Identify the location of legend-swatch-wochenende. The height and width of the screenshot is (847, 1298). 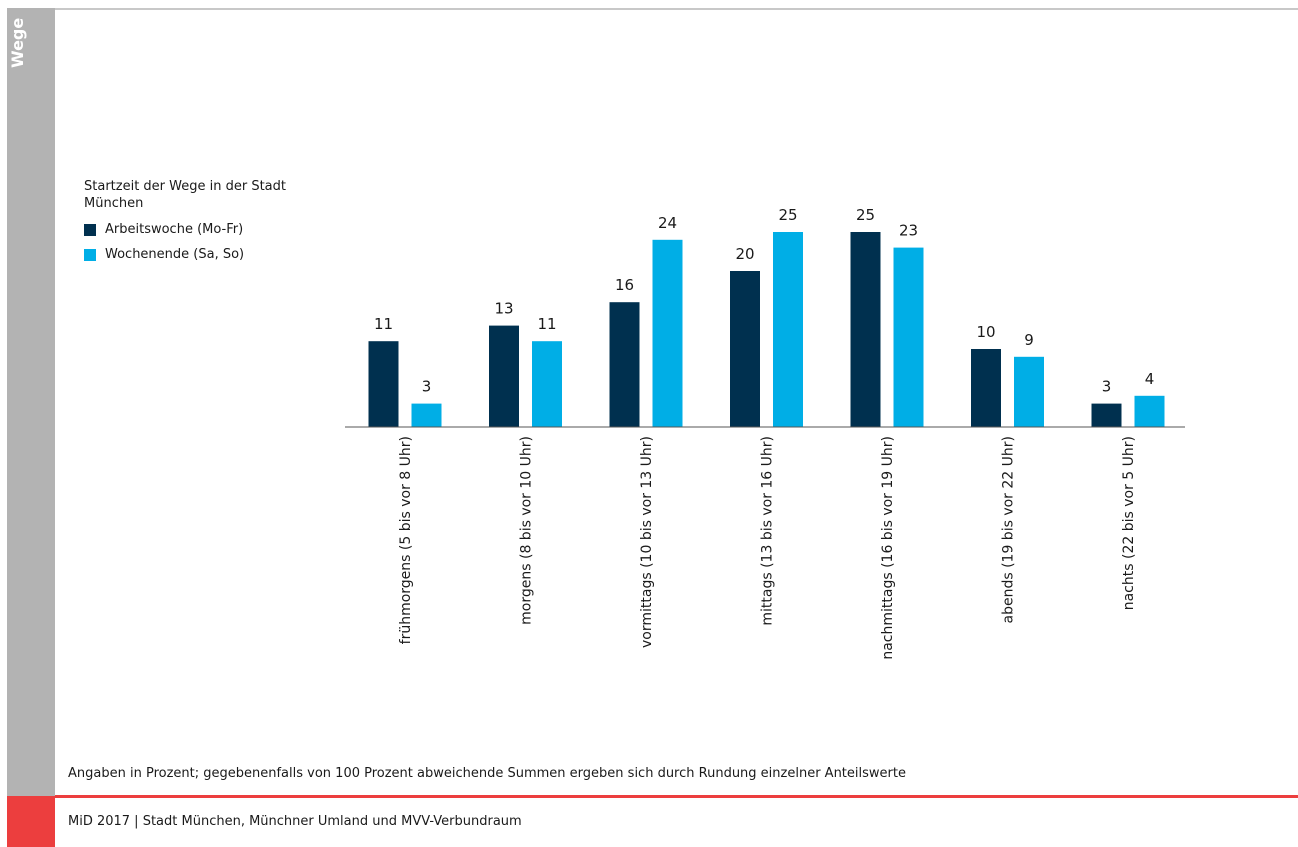
(90, 254).